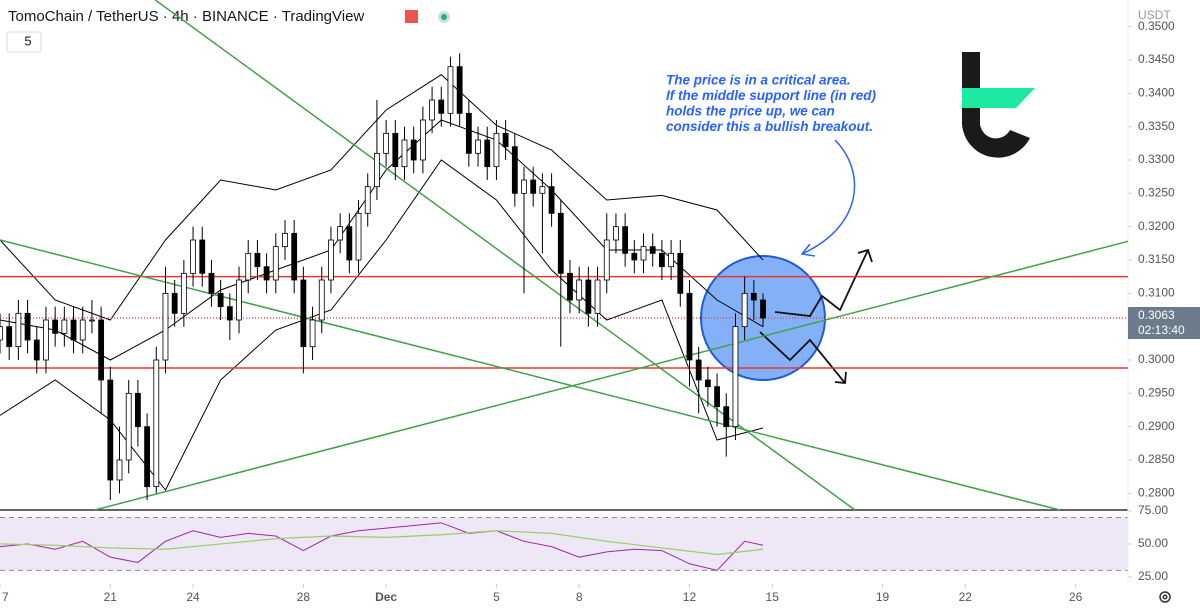 The width and height of the screenshot is (1200, 613). What do you see at coordinates (27, 40) in the screenshot?
I see `interval-value: 5` at bounding box center [27, 40].